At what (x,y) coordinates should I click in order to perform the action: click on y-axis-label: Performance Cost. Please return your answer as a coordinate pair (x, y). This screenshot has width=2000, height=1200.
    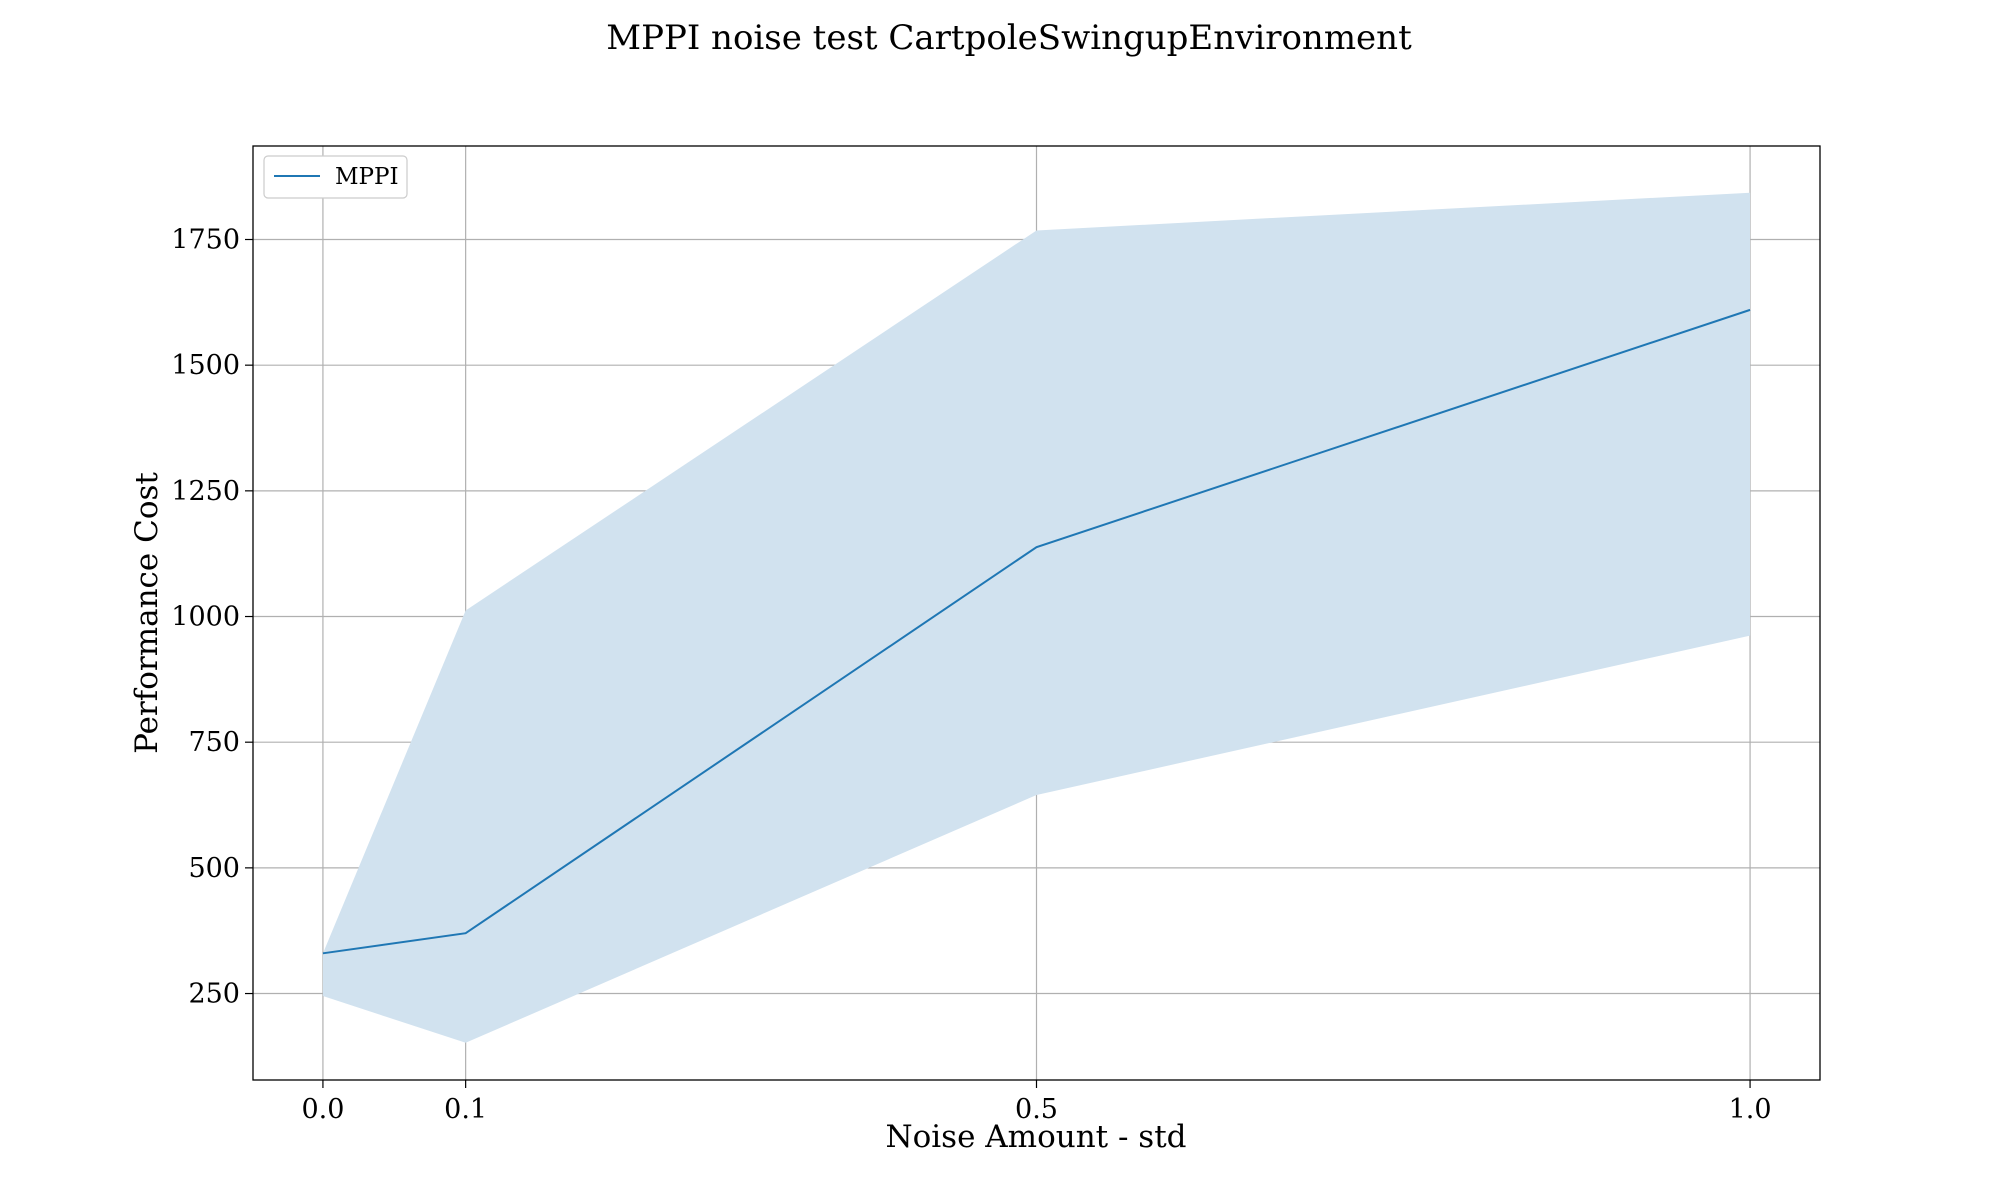
    Looking at the image, I should click on (147, 613).